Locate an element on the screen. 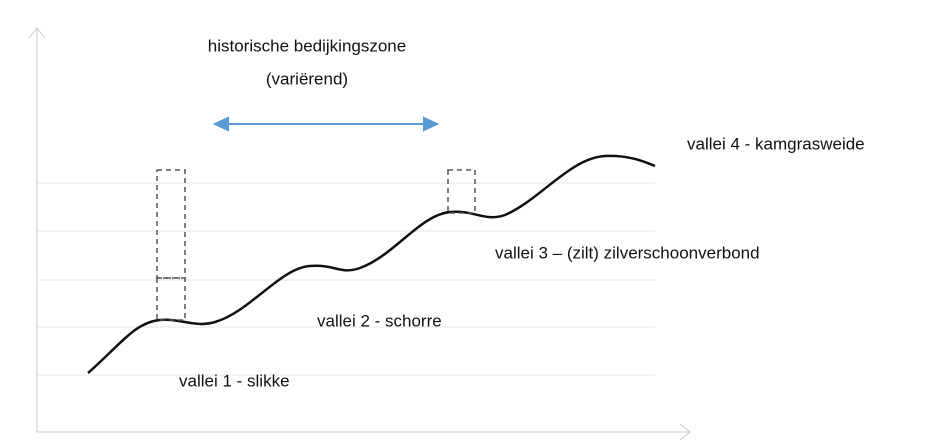 The image size is (941, 445). double-arrow is located at coordinates (326, 124).